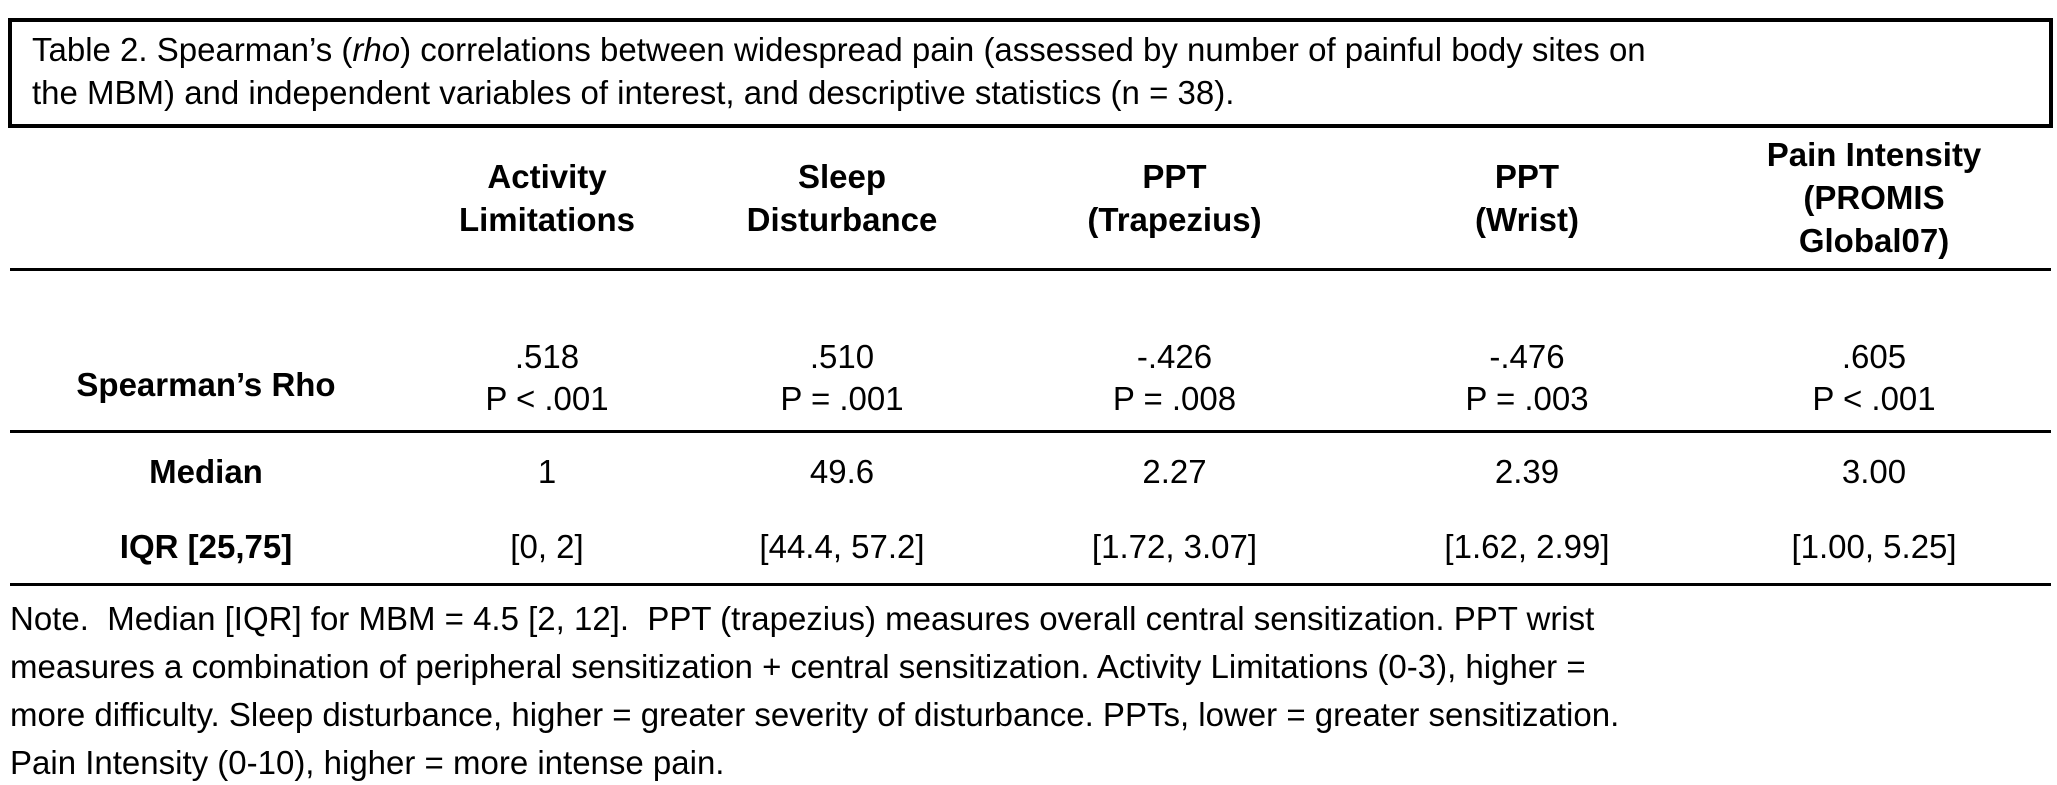 This screenshot has height=785, width=2057. What do you see at coordinates (206, 351) in the screenshot?
I see `row-label-spearman-rho: Spearman’s Rho` at bounding box center [206, 351].